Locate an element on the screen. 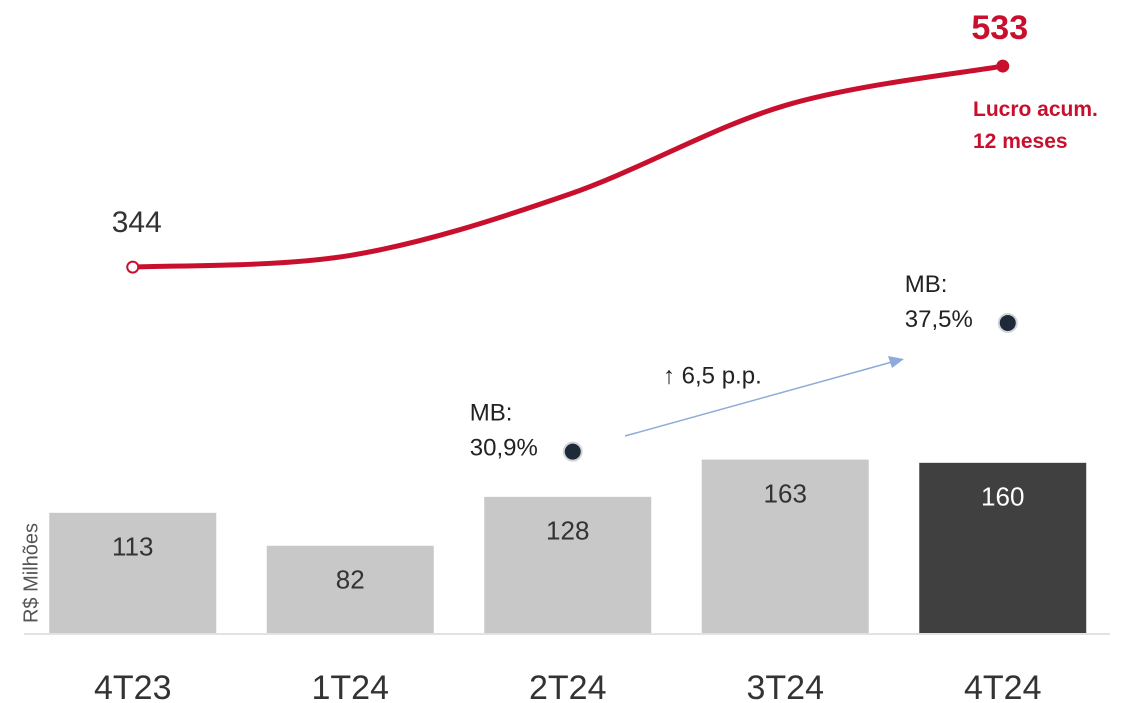  line-end-marker is located at coordinates (1003, 66).